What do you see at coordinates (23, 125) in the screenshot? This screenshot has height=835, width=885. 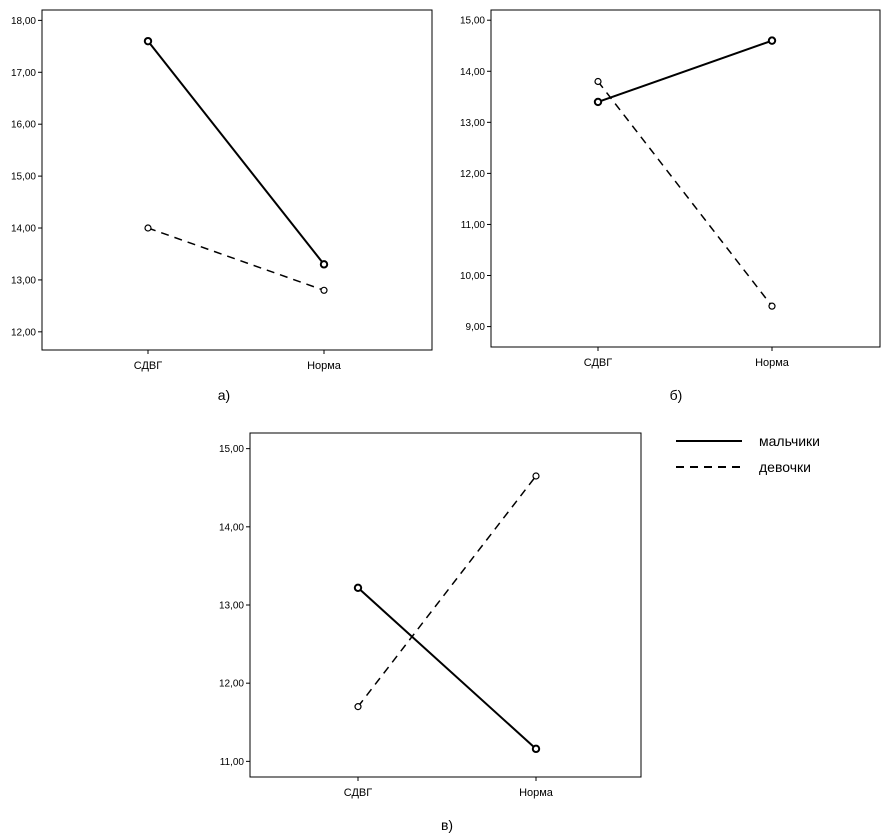 I see `y-tick-label: 16,00` at bounding box center [23, 125].